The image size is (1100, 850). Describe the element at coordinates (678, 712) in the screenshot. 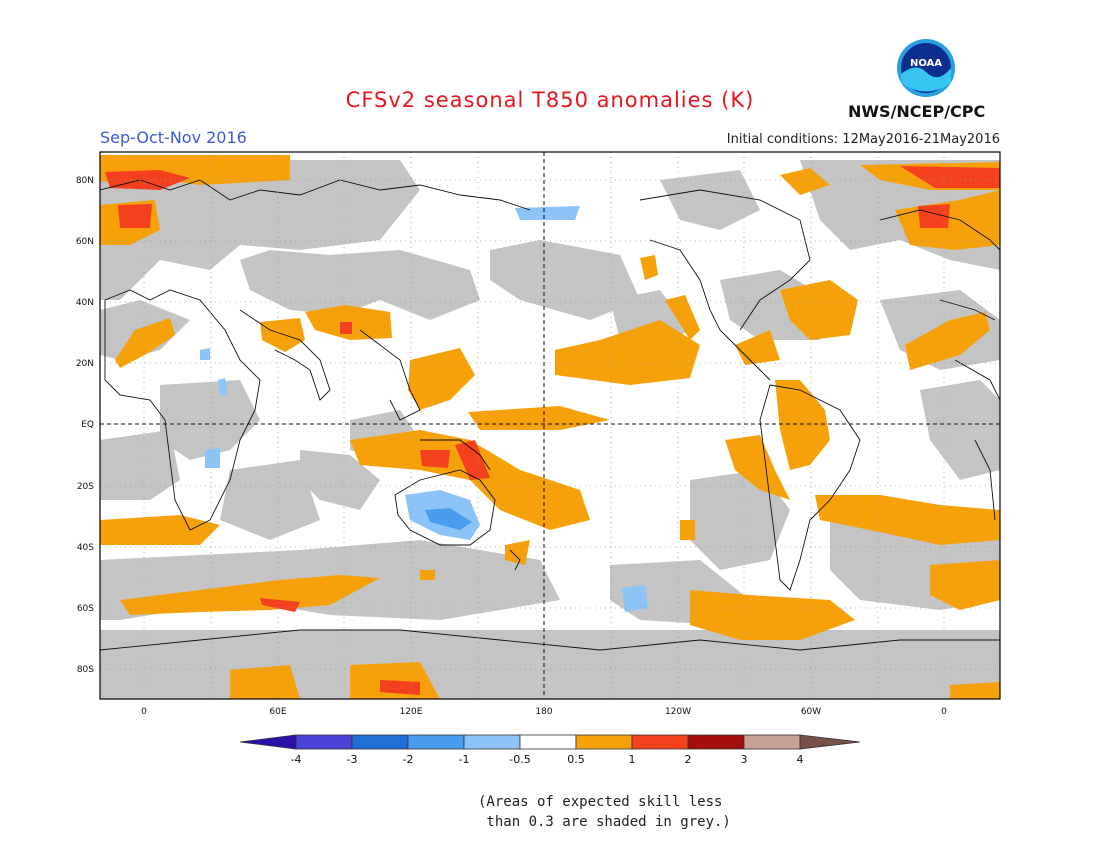

I see `lon-label: 120W` at that location.